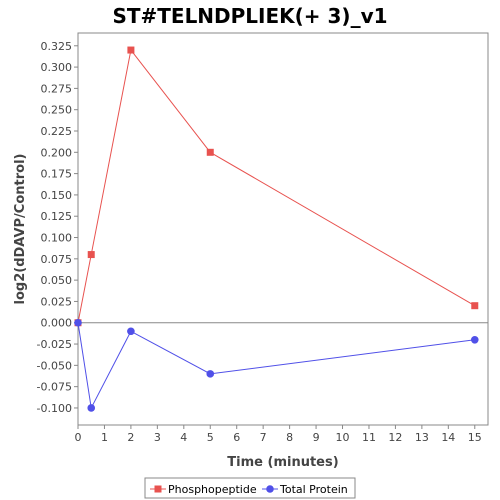  Describe the element at coordinates (57, 46) in the screenshot. I see `y-tick-label: 0.325` at that location.